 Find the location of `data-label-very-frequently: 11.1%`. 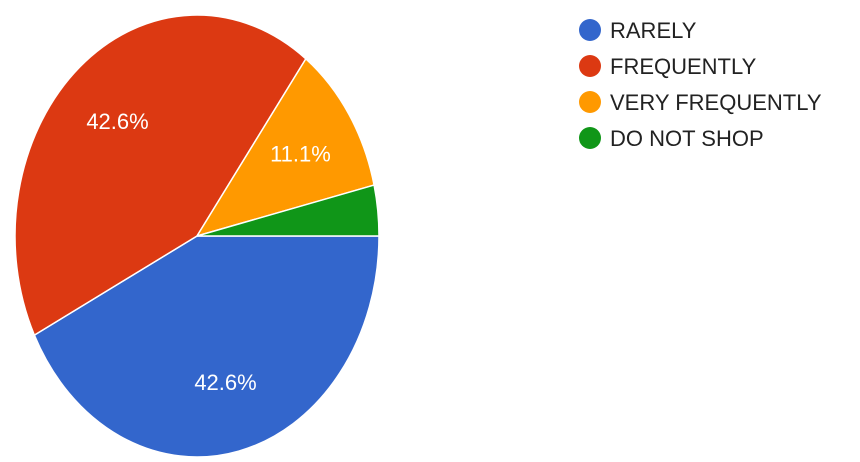

data-label-very-frequently: 11.1% is located at coordinates (300, 153).